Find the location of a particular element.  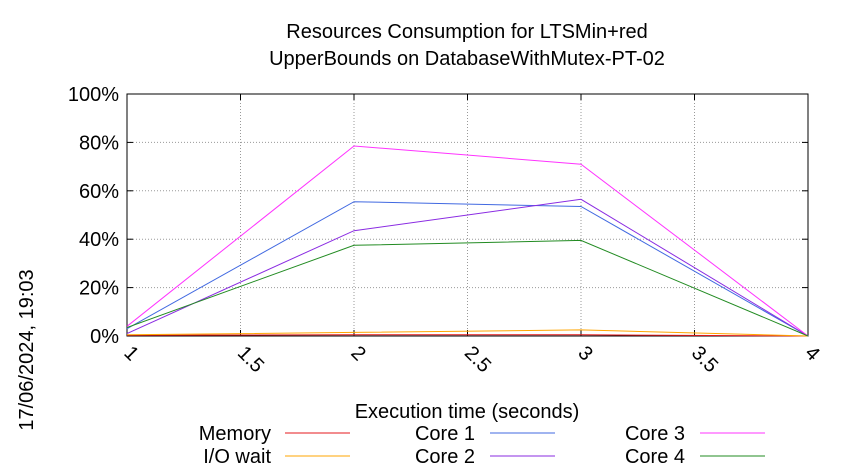

y-tick-label: 40% is located at coordinates (99, 240).